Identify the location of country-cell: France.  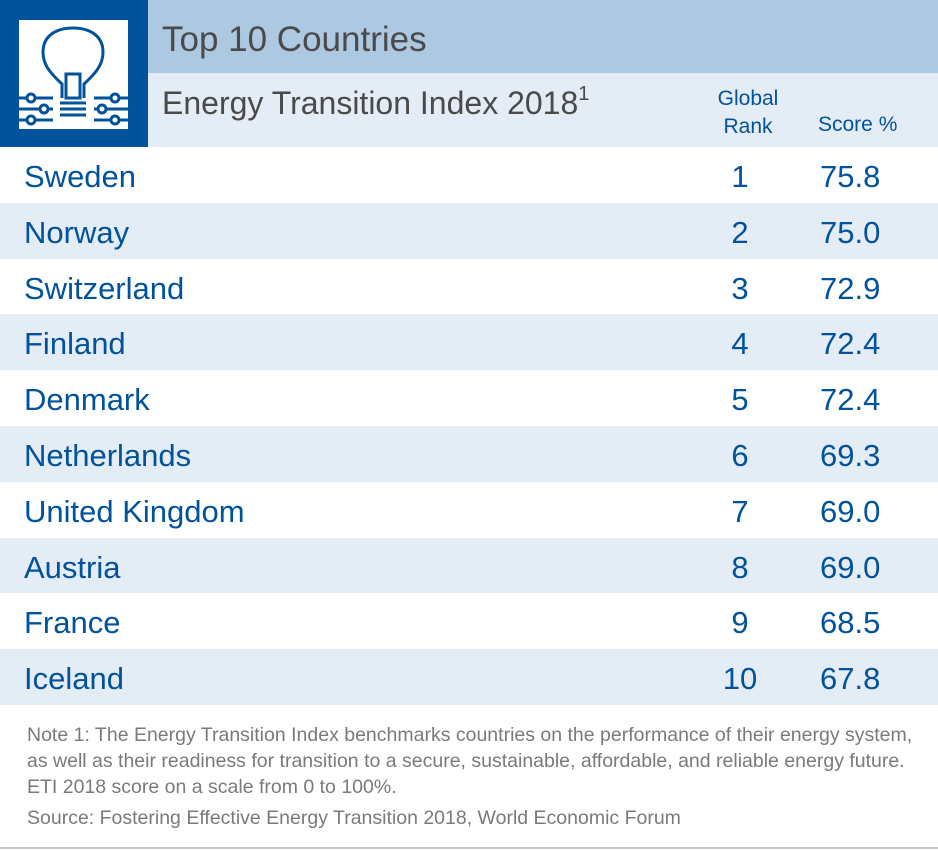
(72, 623).